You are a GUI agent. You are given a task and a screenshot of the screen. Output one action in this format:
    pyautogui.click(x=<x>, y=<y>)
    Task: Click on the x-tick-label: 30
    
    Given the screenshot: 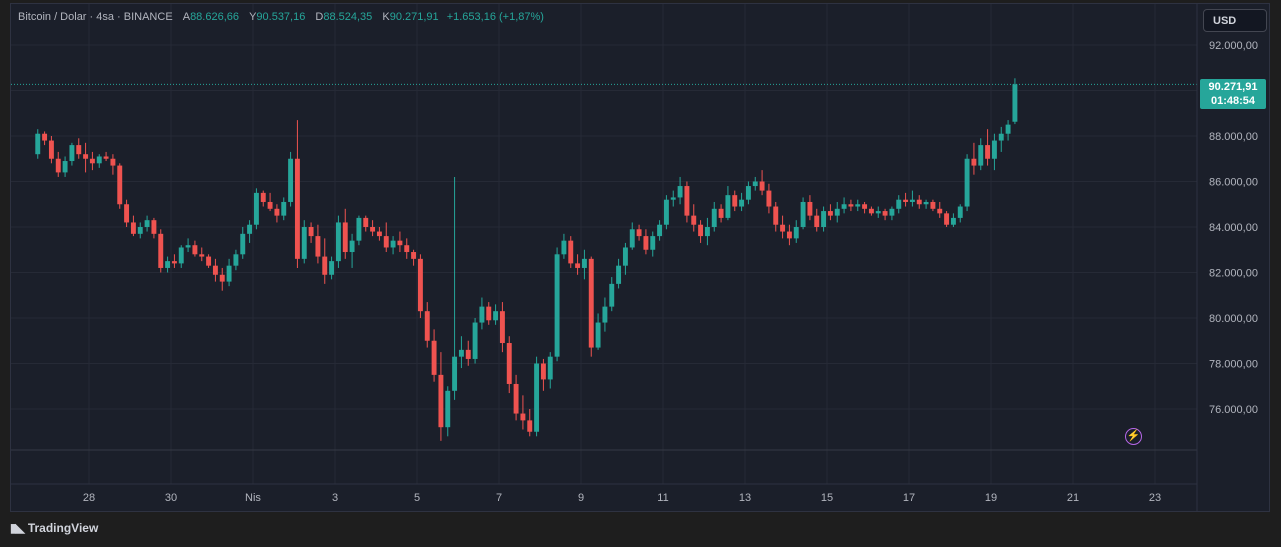 What is the action you would take?
    pyautogui.click(x=171, y=498)
    